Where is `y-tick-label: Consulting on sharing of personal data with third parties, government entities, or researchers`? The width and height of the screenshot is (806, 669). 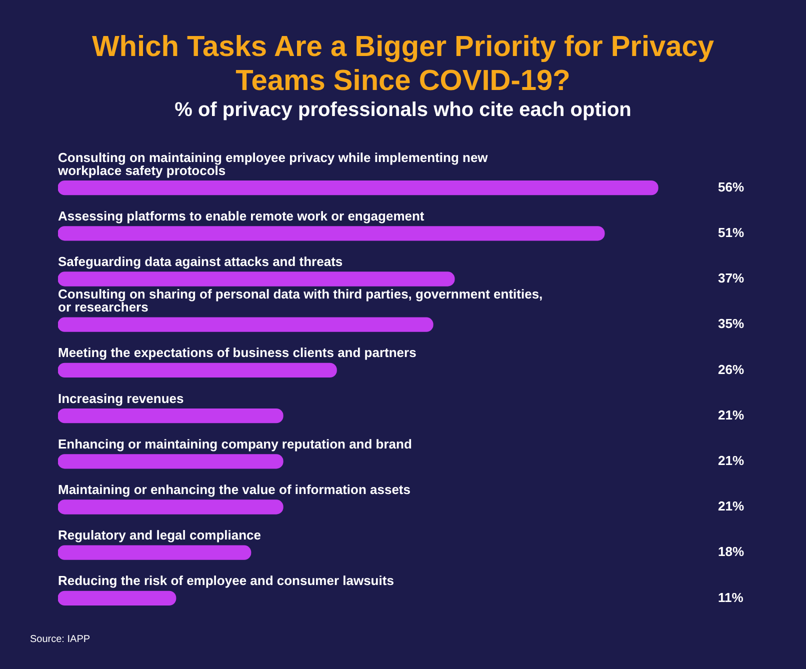
y-tick-label: Consulting on sharing of personal data with third parties, government entities, or researchers is located at coordinates (300, 300).